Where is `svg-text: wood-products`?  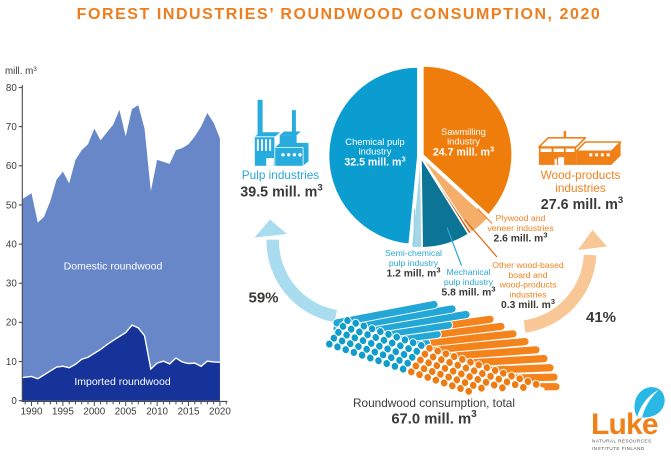 svg-text: wood-products is located at coordinates (528, 285).